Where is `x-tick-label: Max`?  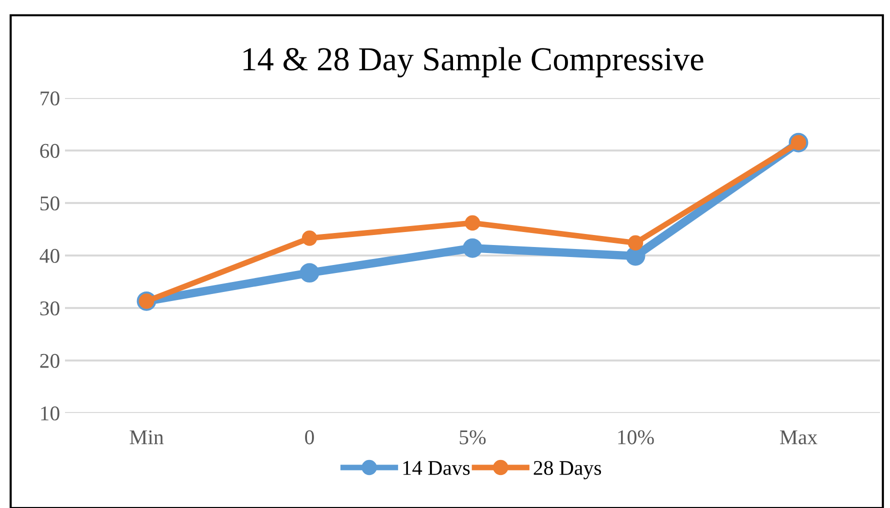
x-tick-label: Max is located at coordinates (799, 437).